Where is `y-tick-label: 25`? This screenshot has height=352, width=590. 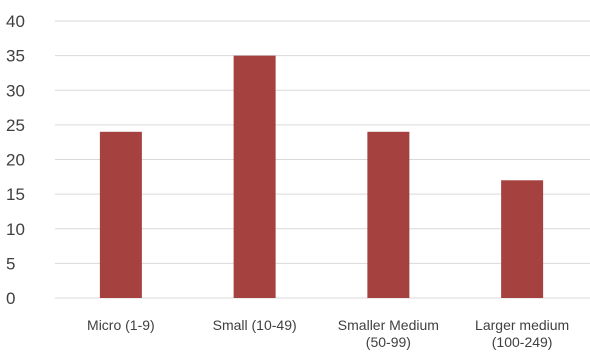 y-tick-label: 25 is located at coordinates (15, 125).